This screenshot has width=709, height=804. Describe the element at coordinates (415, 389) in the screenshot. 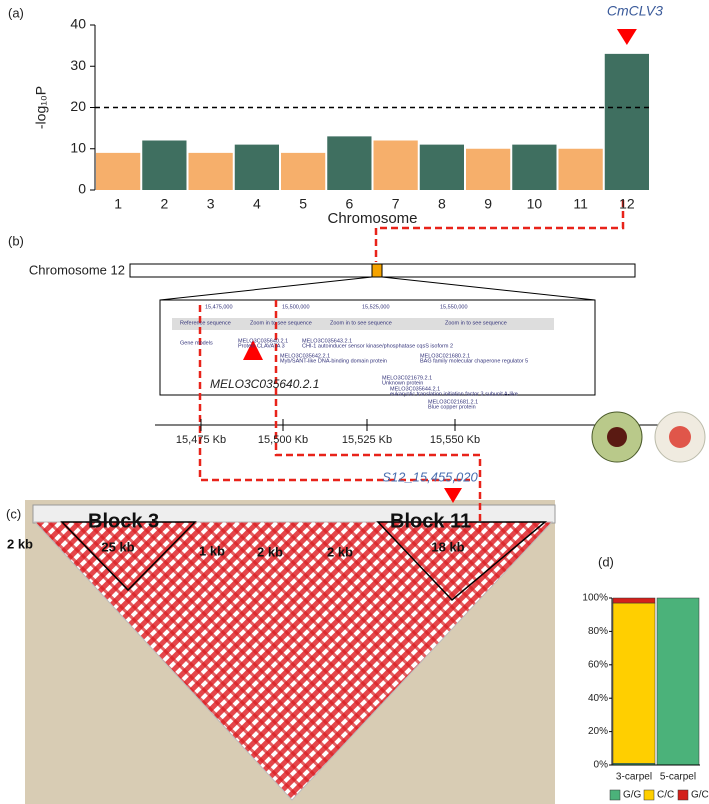

I see `browser-text: MELO3C035644.2.1` at that location.